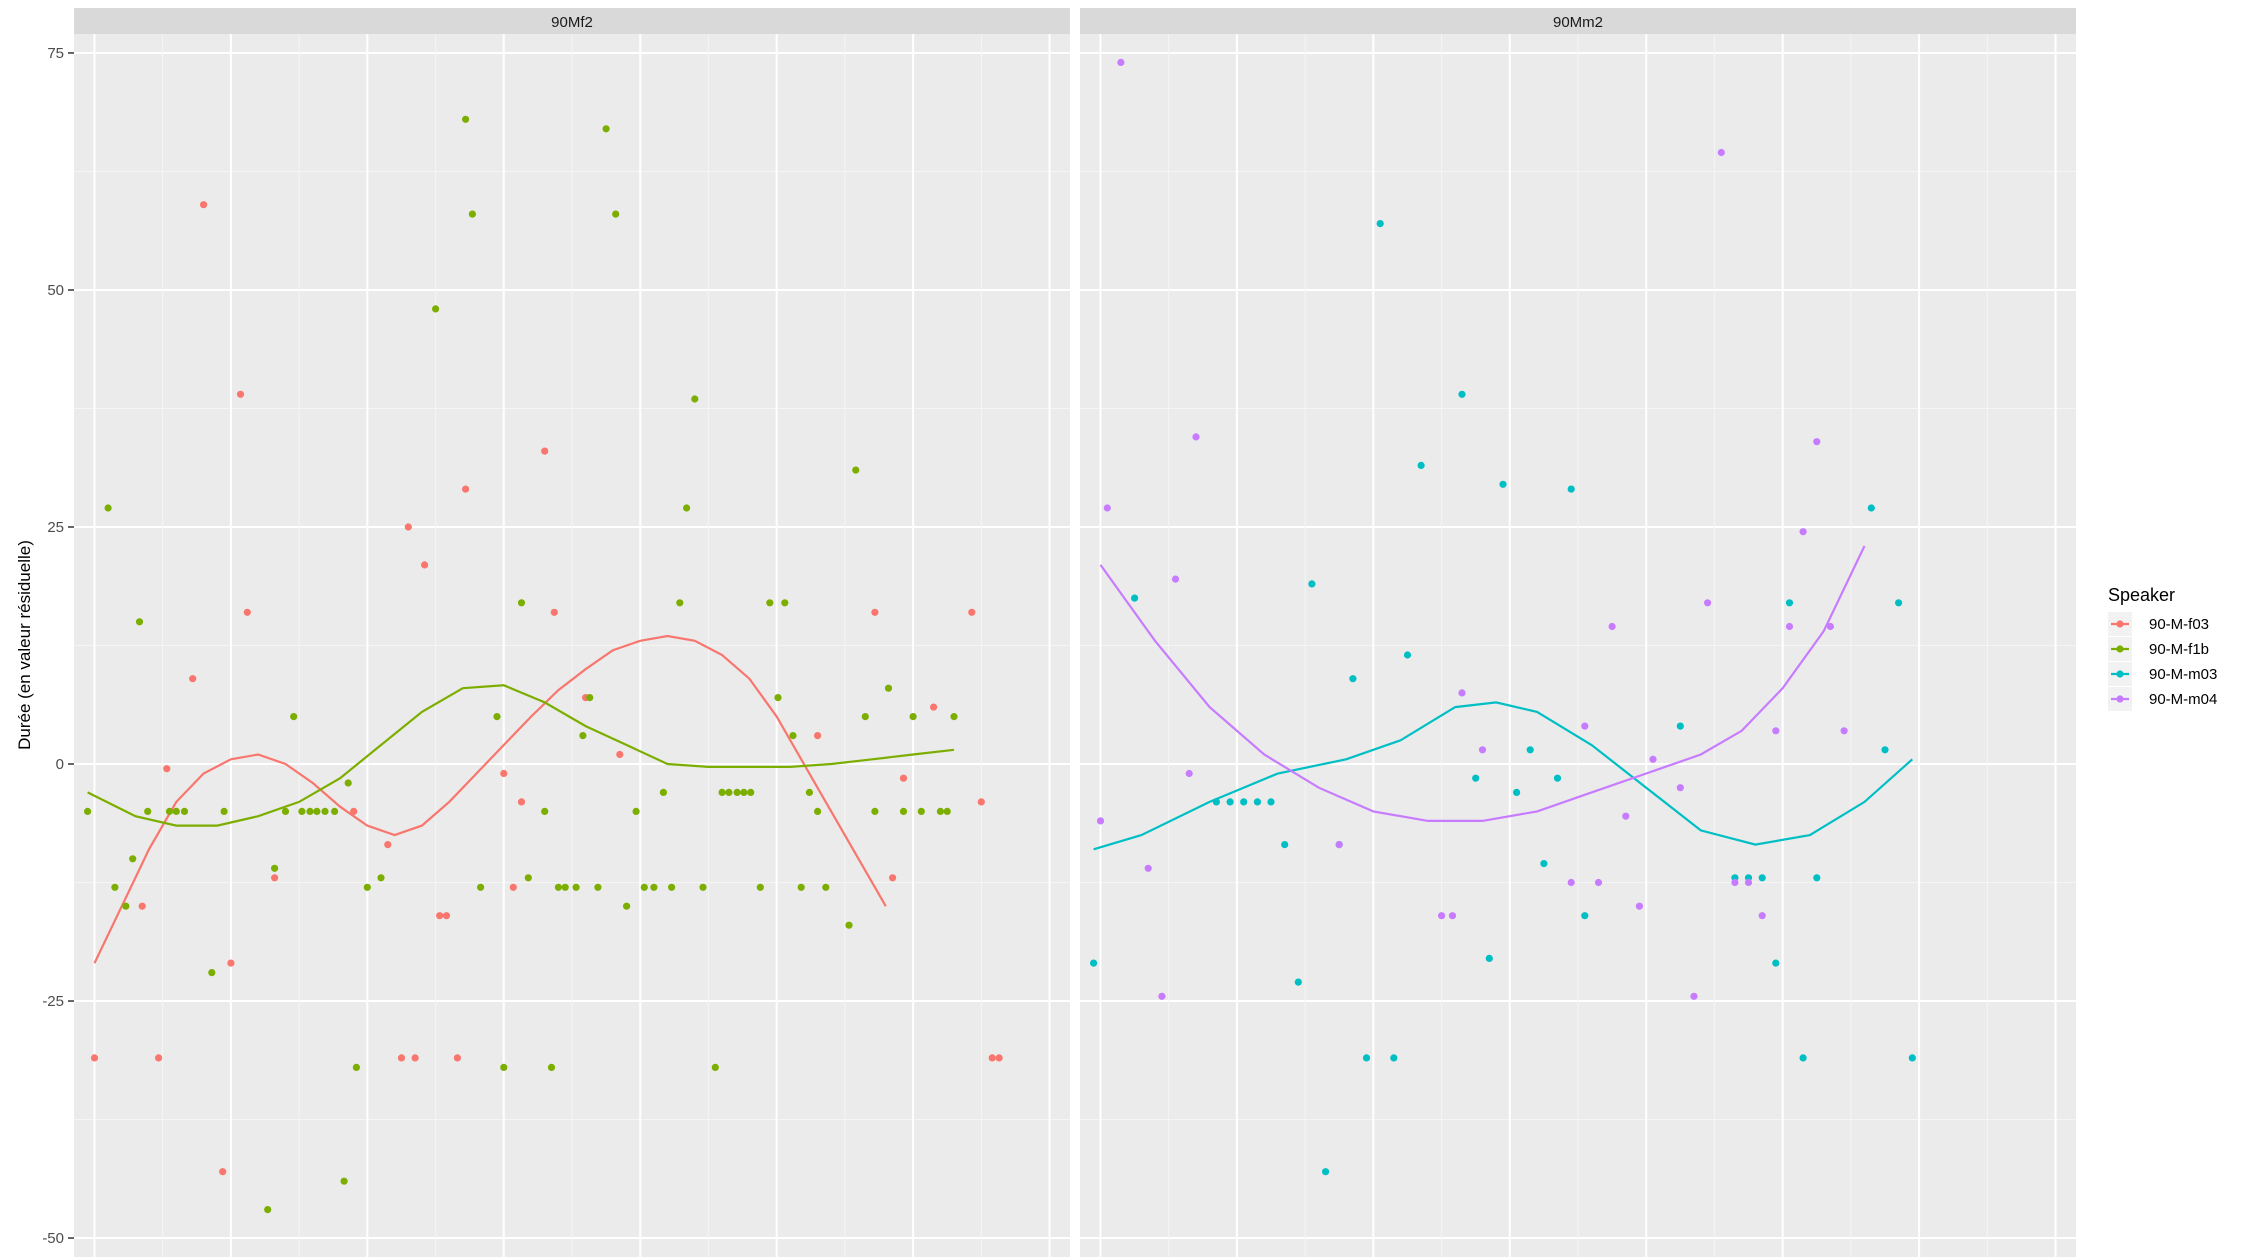 Image resolution: width=2253 pixels, height=1257 pixels. I want to click on legend-label-90-m-f03: 90-M-f03, so click(2179, 624).